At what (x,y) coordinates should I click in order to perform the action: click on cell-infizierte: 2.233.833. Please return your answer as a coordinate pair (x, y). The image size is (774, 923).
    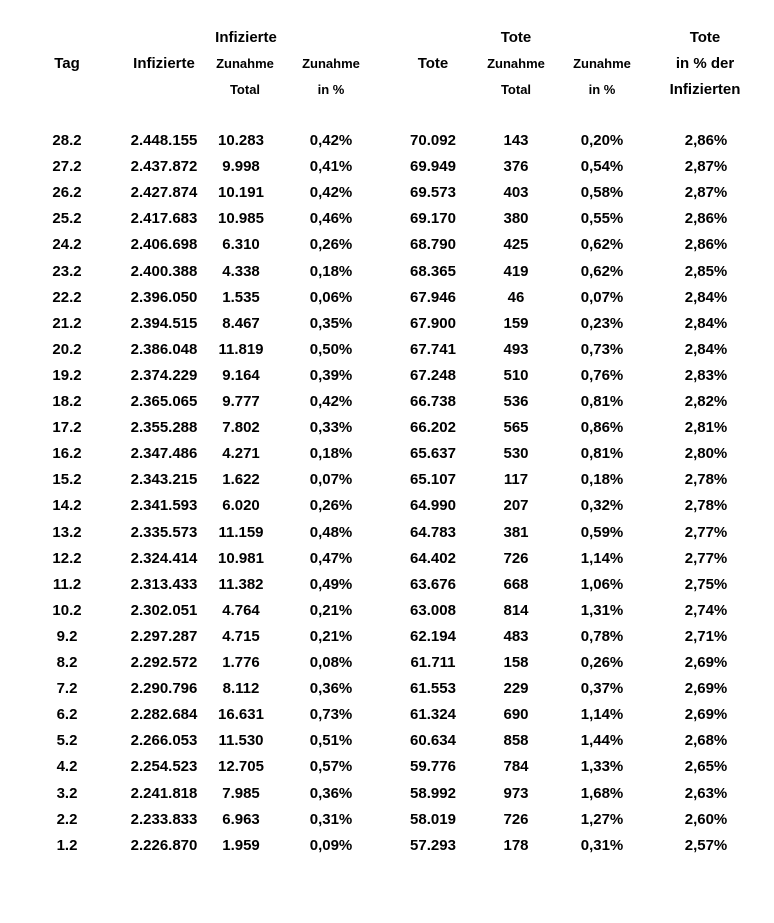
    Looking at the image, I should click on (164, 819).